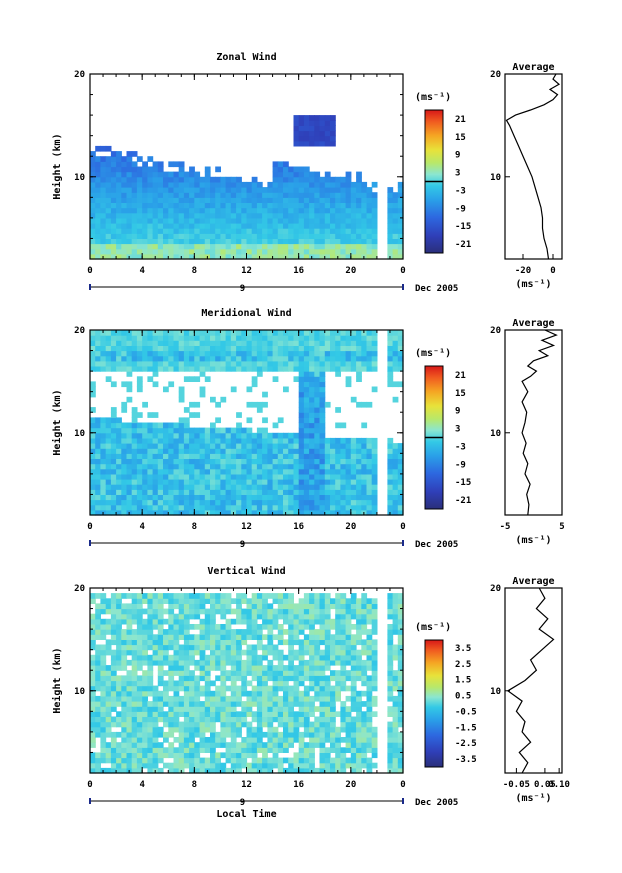 This screenshot has width=622, height=873. I want to click on date-line-end-marks, so click(246, 287).